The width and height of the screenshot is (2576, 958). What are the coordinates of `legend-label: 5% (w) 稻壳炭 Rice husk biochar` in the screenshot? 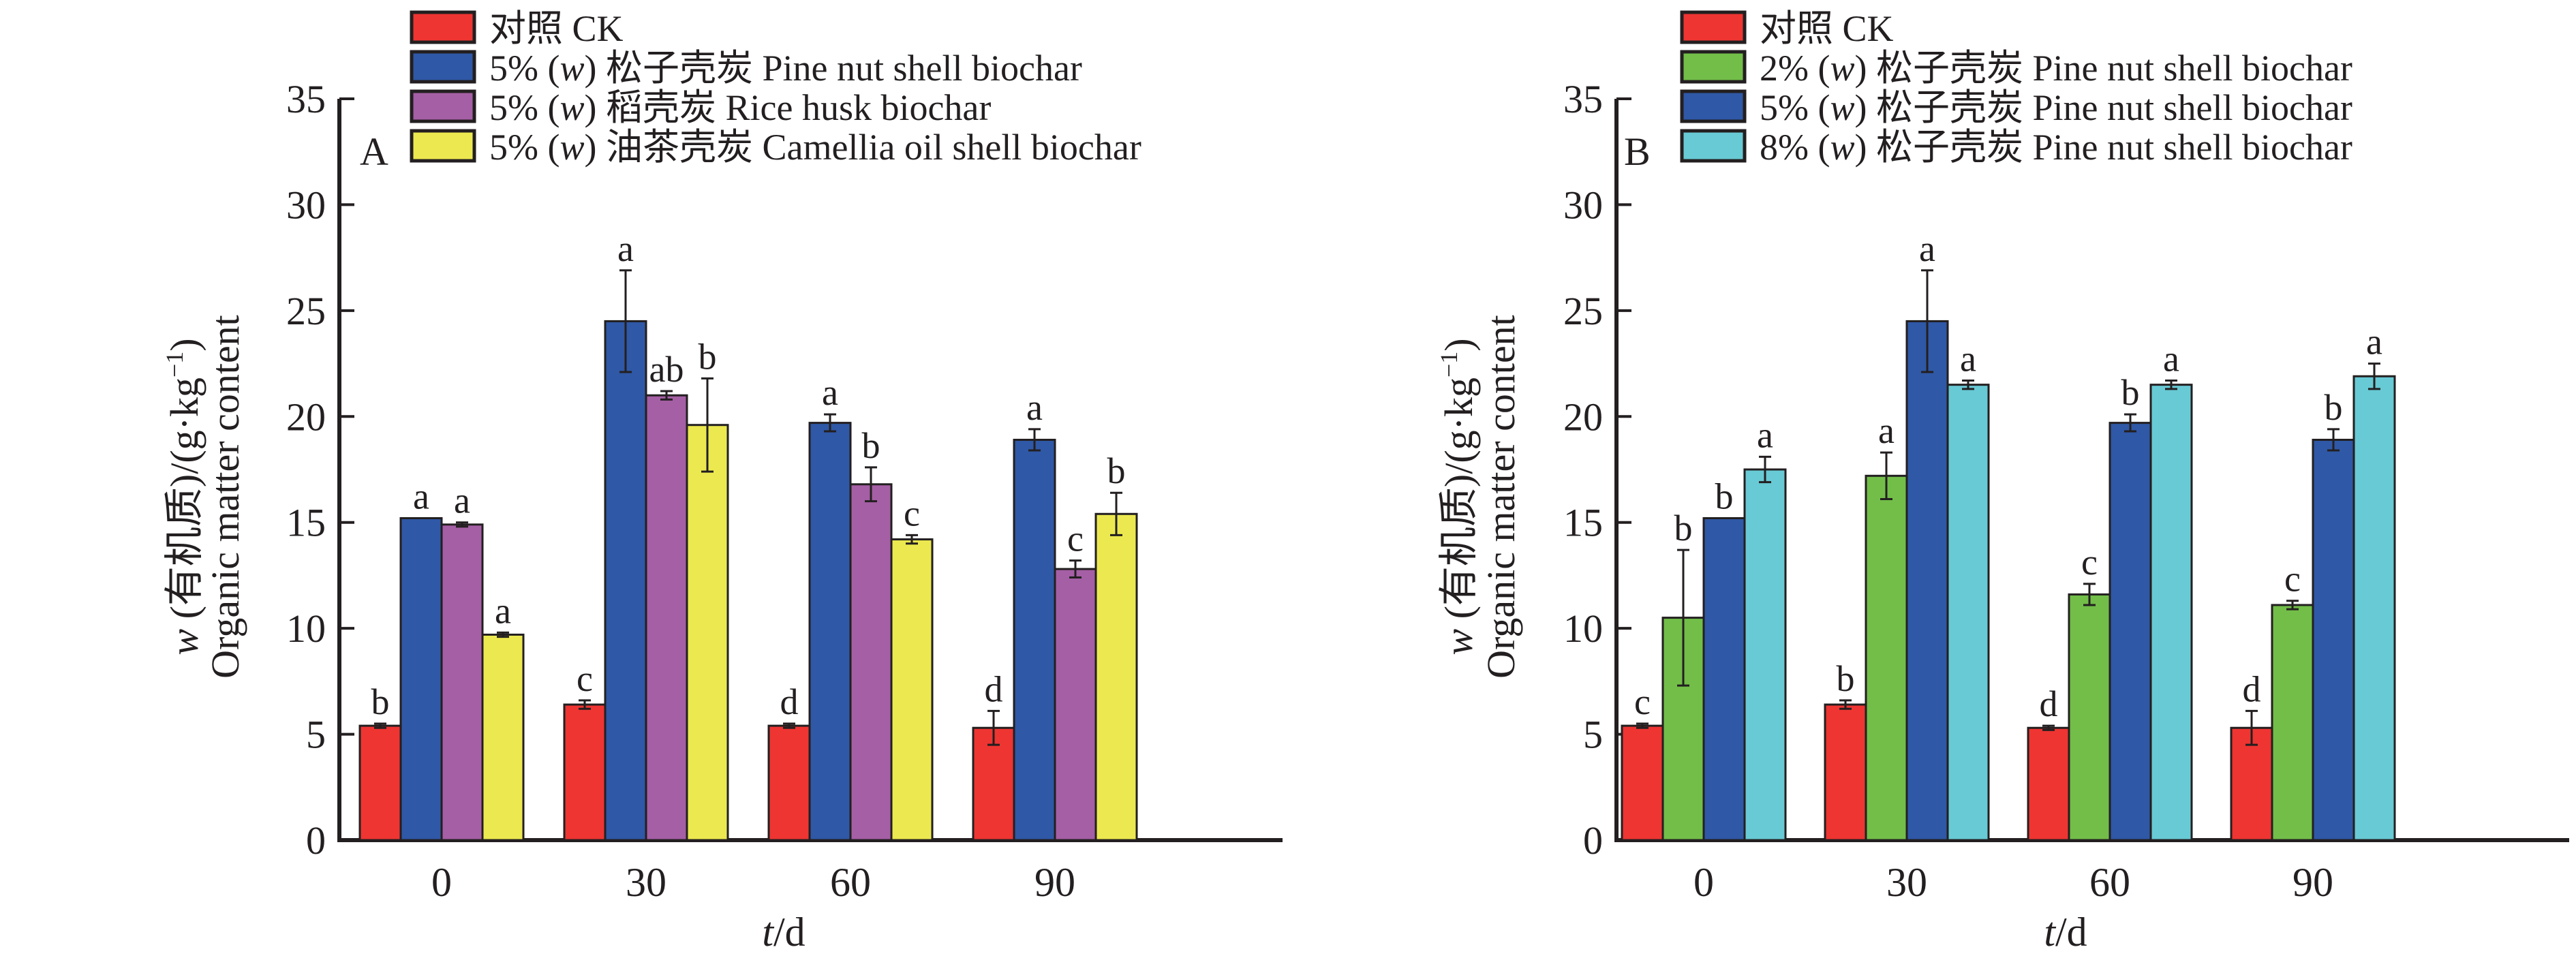 It's located at (740, 108).